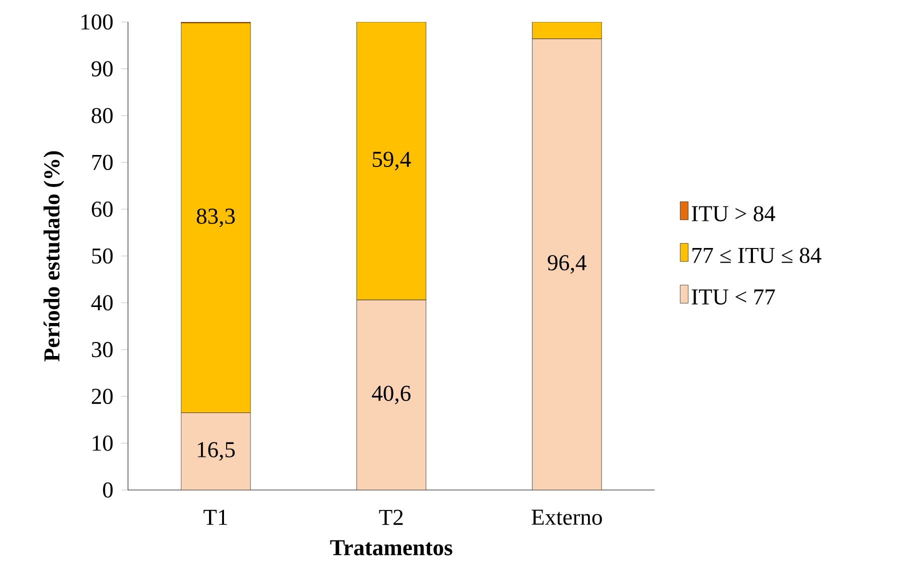 The height and width of the screenshot is (588, 914). Describe the element at coordinates (102, 302) in the screenshot. I see `y-tick-label: 40` at that location.